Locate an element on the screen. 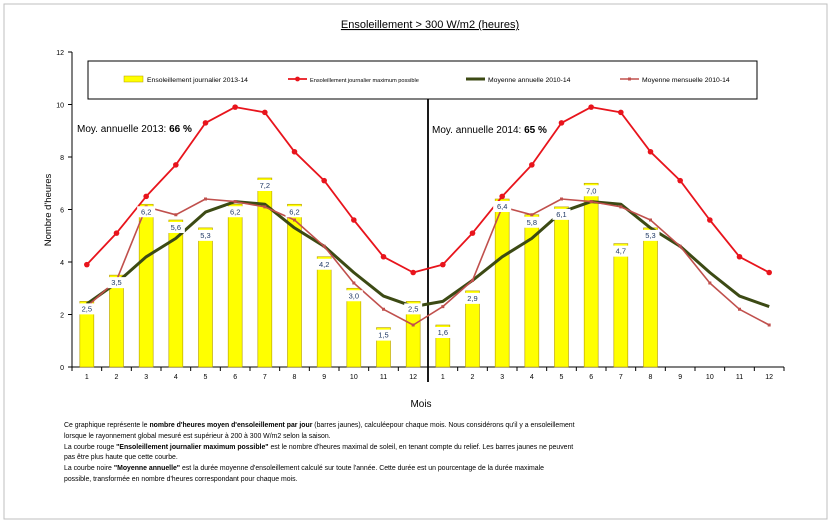 The height and width of the screenshot is (528, 832). bar-label: 6,4 is located at coordinates (502, 206).